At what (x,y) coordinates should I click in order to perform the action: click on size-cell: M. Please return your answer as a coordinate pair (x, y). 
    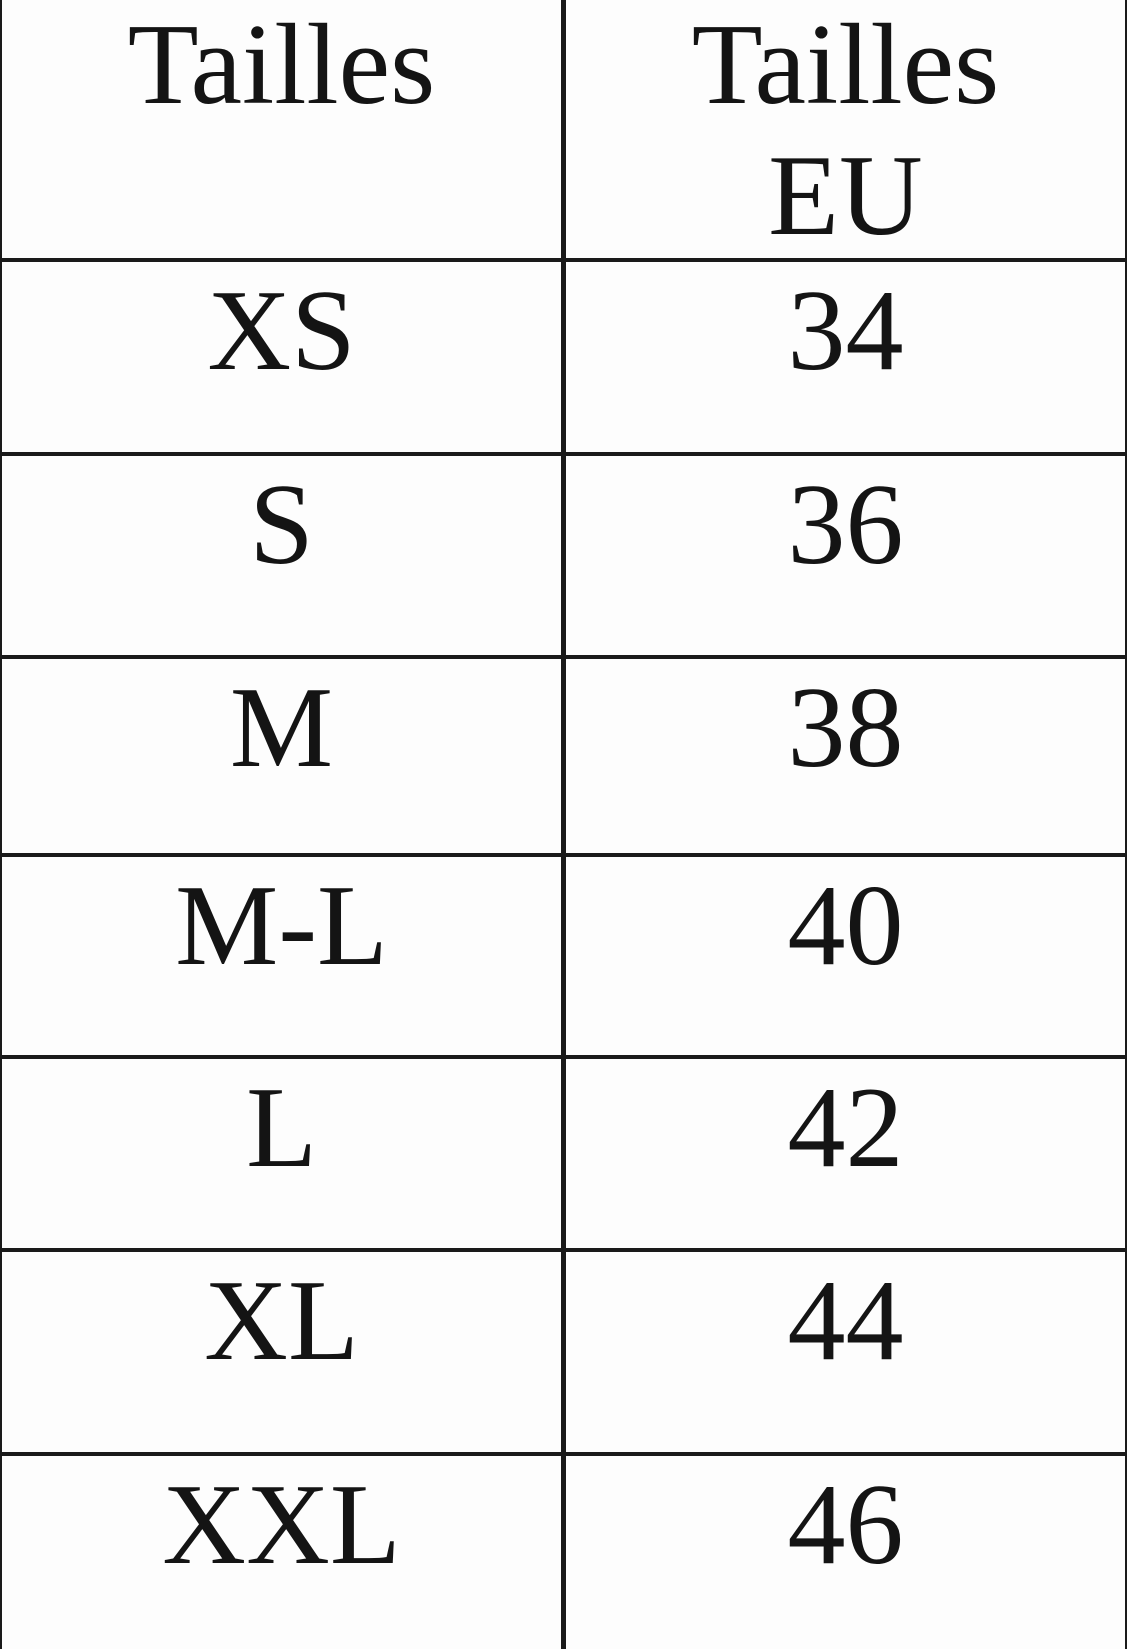
    Looking at the image, I should click on (281, 728).